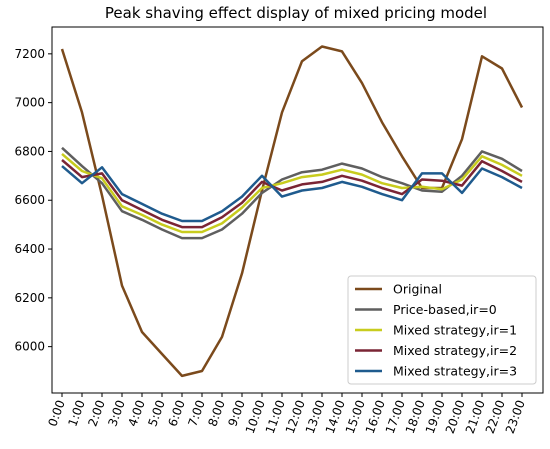 The image size is (550, 449). Describe the element at coordinates (455, 371) in the screenshot. I see `legend-label: Mixed strategy,ir=3` at that location.